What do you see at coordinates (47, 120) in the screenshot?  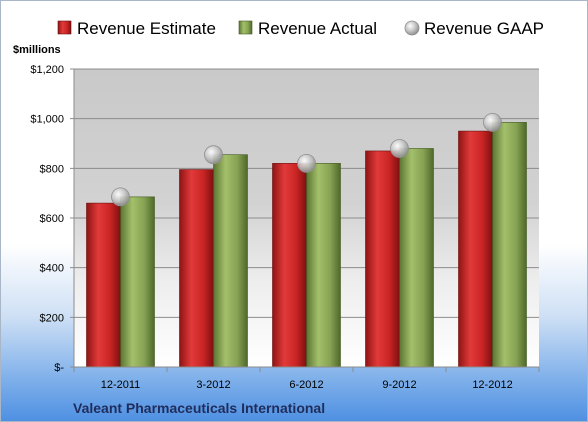 I see `y-tick-label: $1,000` at bounding box center [47, 120].